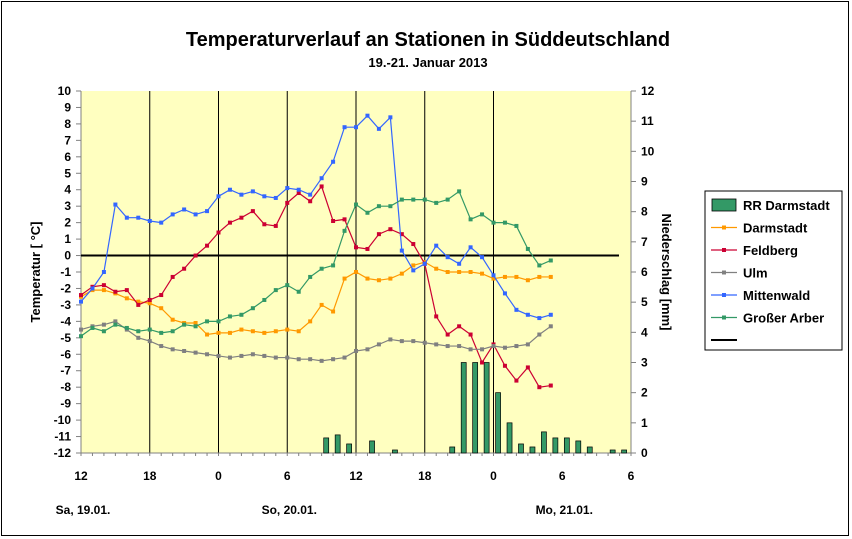  Describe the element at coordinates (67, 223) in the screenshot. I see `y-tick-label: 2` at that location.